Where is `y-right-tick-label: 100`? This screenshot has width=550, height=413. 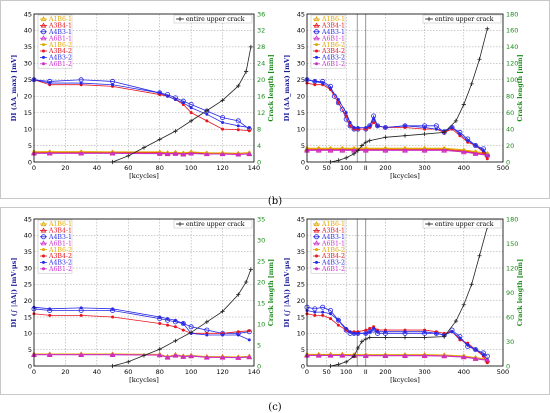 y-right-tick-label: 100 is located at coordinates (512, 80).